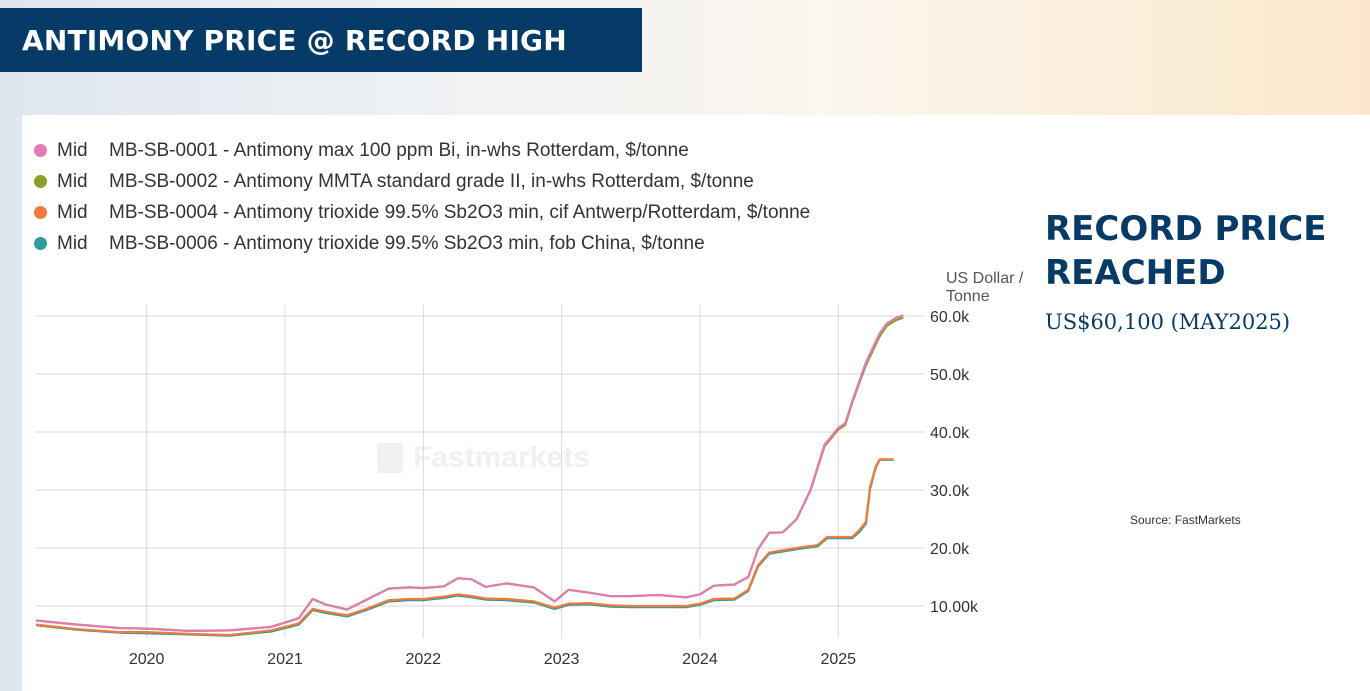  Describe the element at coordinates (700, 659) in the screenshot. I see `x-tick-label: 2024` at that location.